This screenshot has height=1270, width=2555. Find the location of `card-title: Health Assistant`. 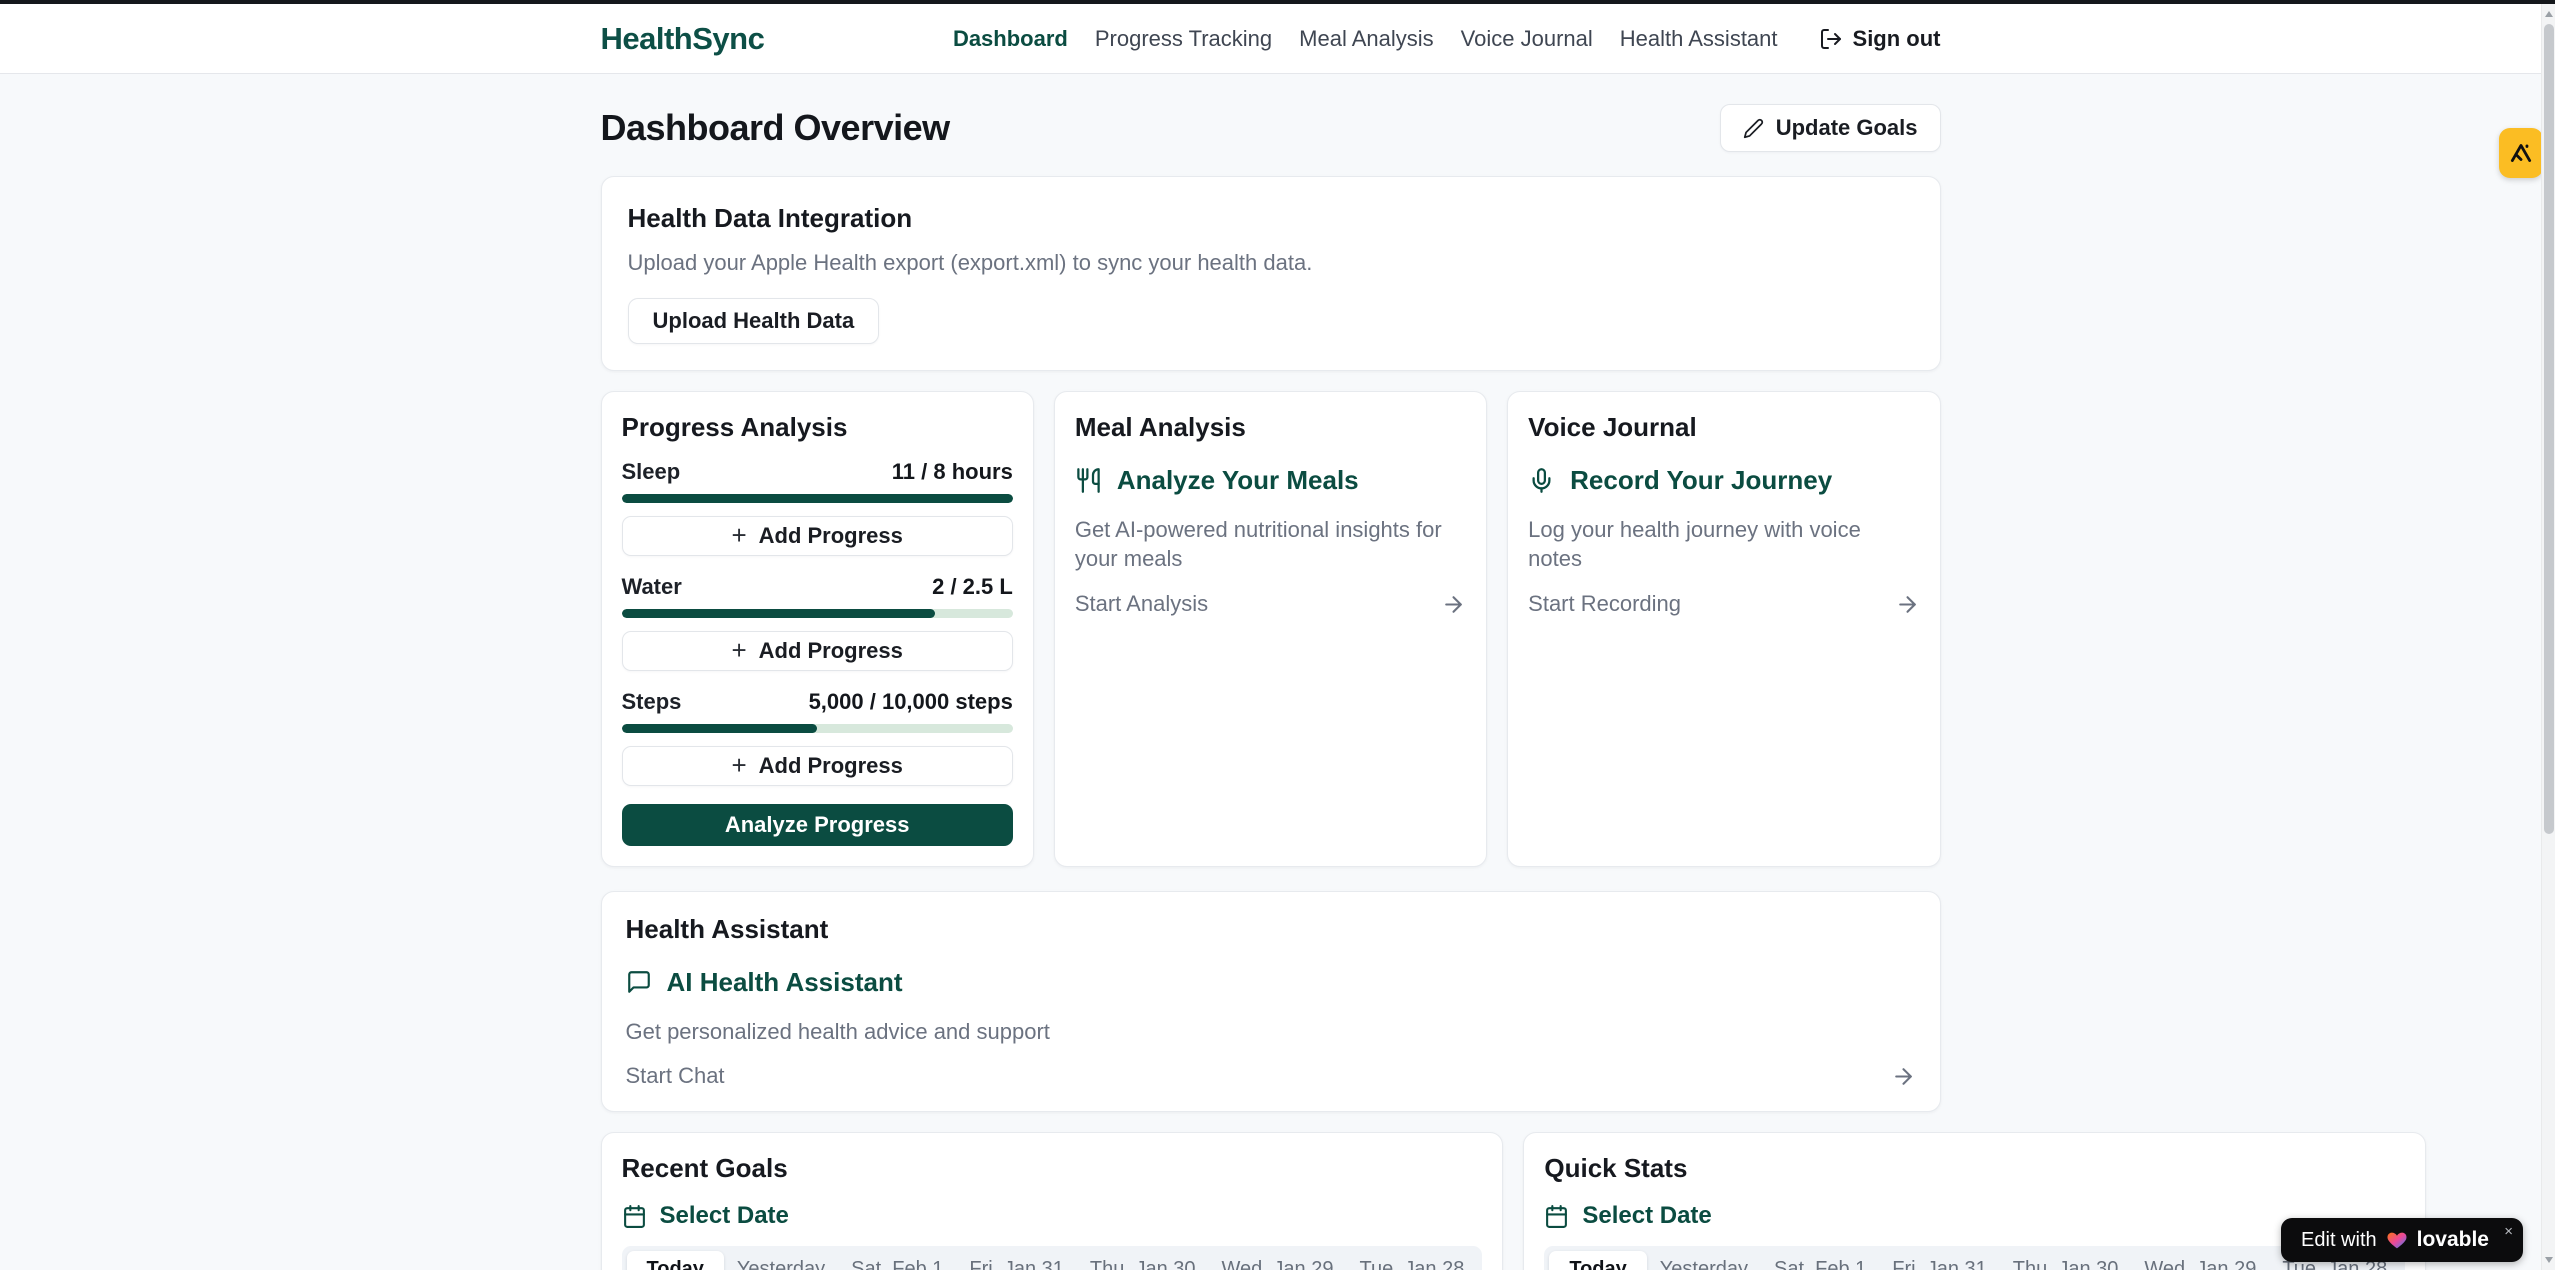

card-title: Health Assistant is located at coordinates (727, 928).